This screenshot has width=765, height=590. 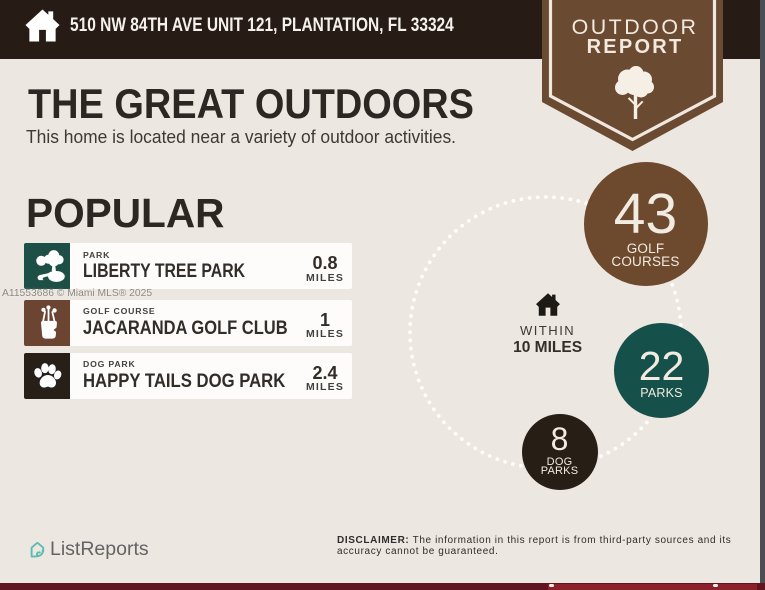 What do you see at coordinates (635, 47) in the screenshot?
I see `svg-text: REPORT` at bounding box center [635, 47].